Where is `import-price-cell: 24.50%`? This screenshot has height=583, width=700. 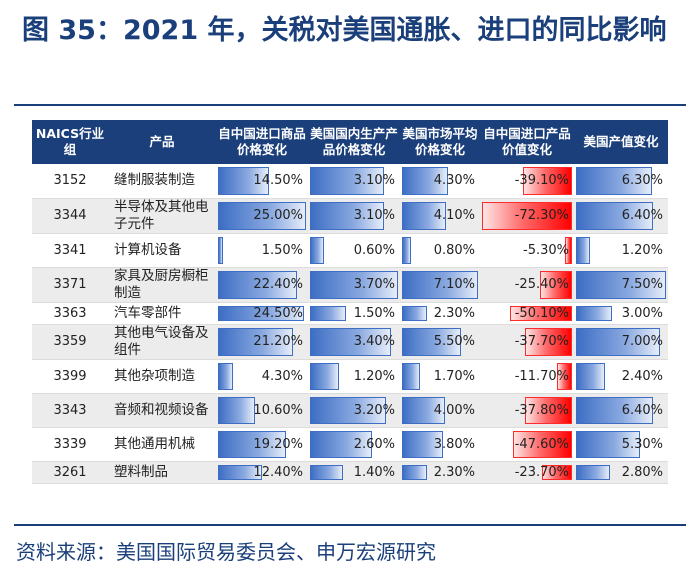 import-price-cell: 24.50% is located at coordinates (262, 313).